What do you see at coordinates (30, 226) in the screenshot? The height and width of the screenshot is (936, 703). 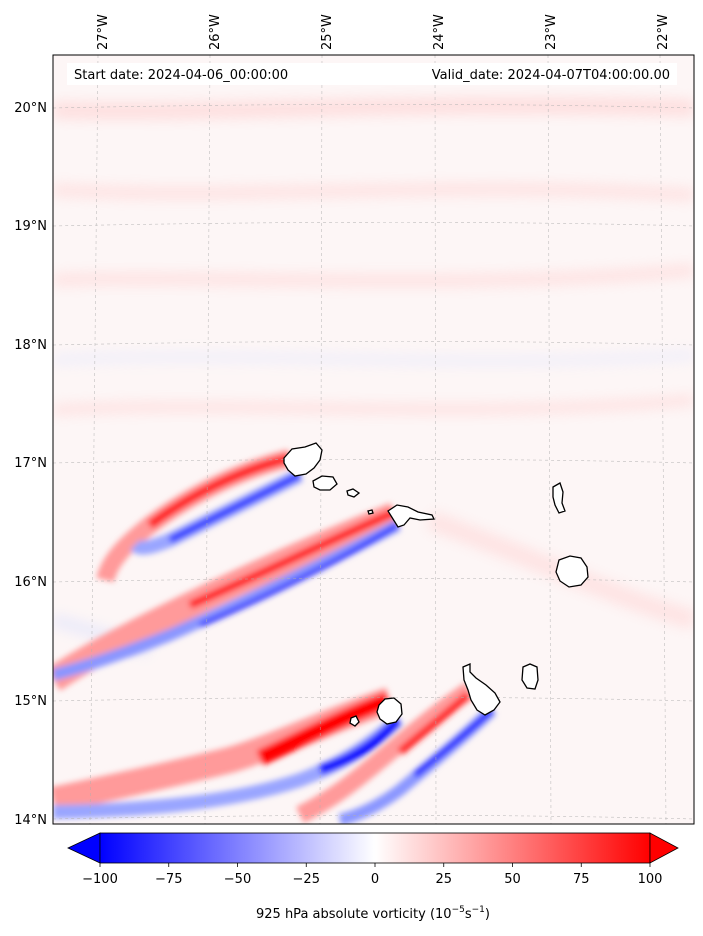 I see `lat-tick-label: 19°N` at bounding box center [30, 226].